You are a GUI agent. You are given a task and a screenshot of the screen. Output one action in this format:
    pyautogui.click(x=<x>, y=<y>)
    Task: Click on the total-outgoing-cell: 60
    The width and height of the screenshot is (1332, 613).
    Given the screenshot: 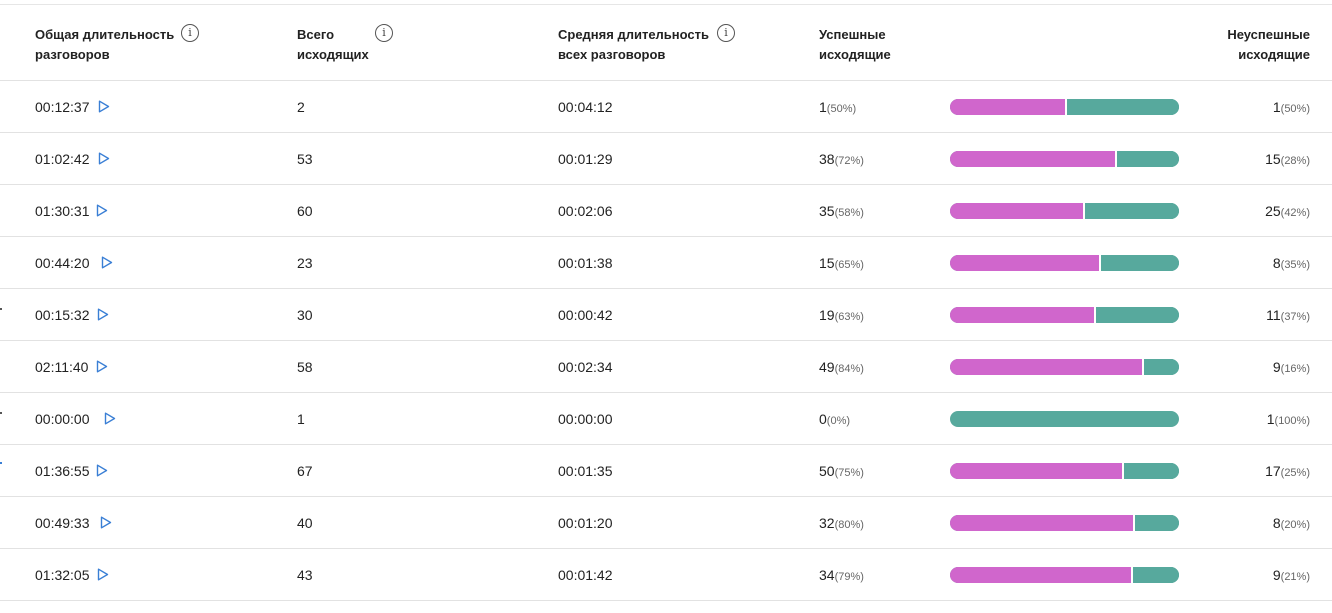 What is the action you would take?
    pyautogui.click(x=305, y=211)
    